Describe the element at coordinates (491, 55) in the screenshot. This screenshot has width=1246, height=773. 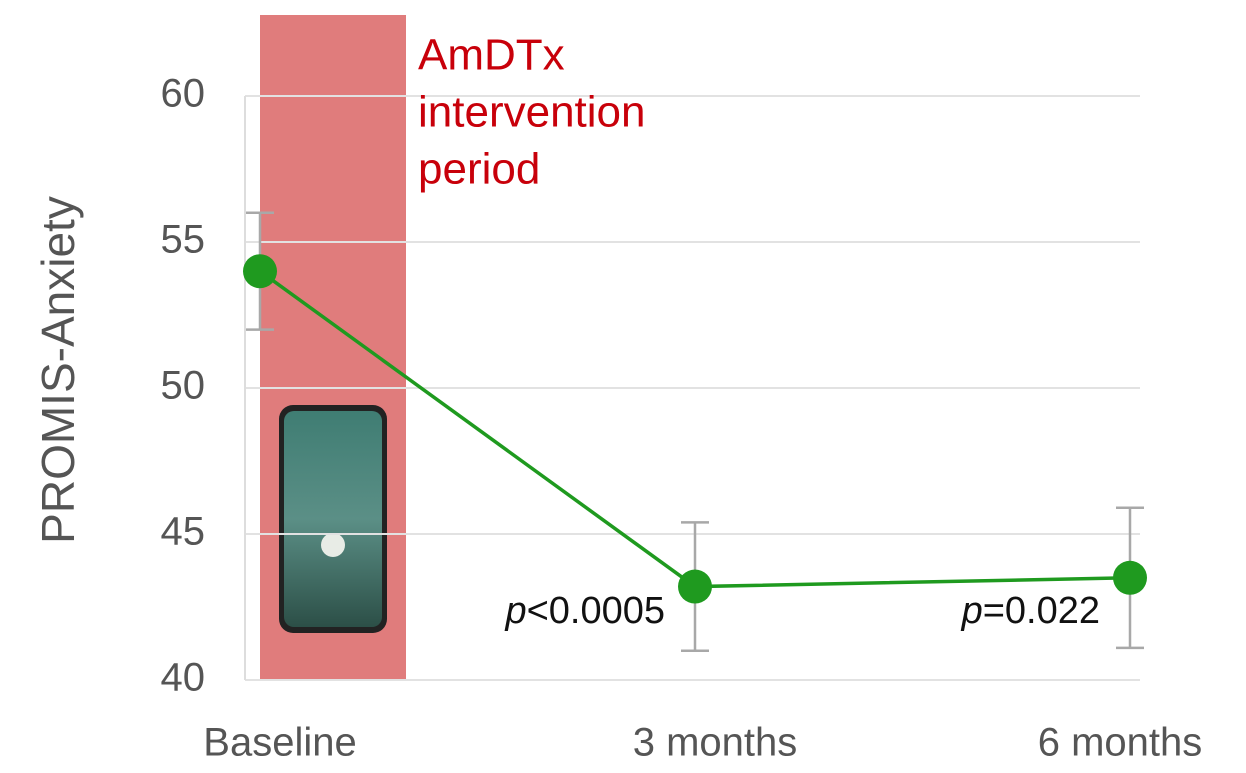
I see `intervention-label: AmDTx` at that location.